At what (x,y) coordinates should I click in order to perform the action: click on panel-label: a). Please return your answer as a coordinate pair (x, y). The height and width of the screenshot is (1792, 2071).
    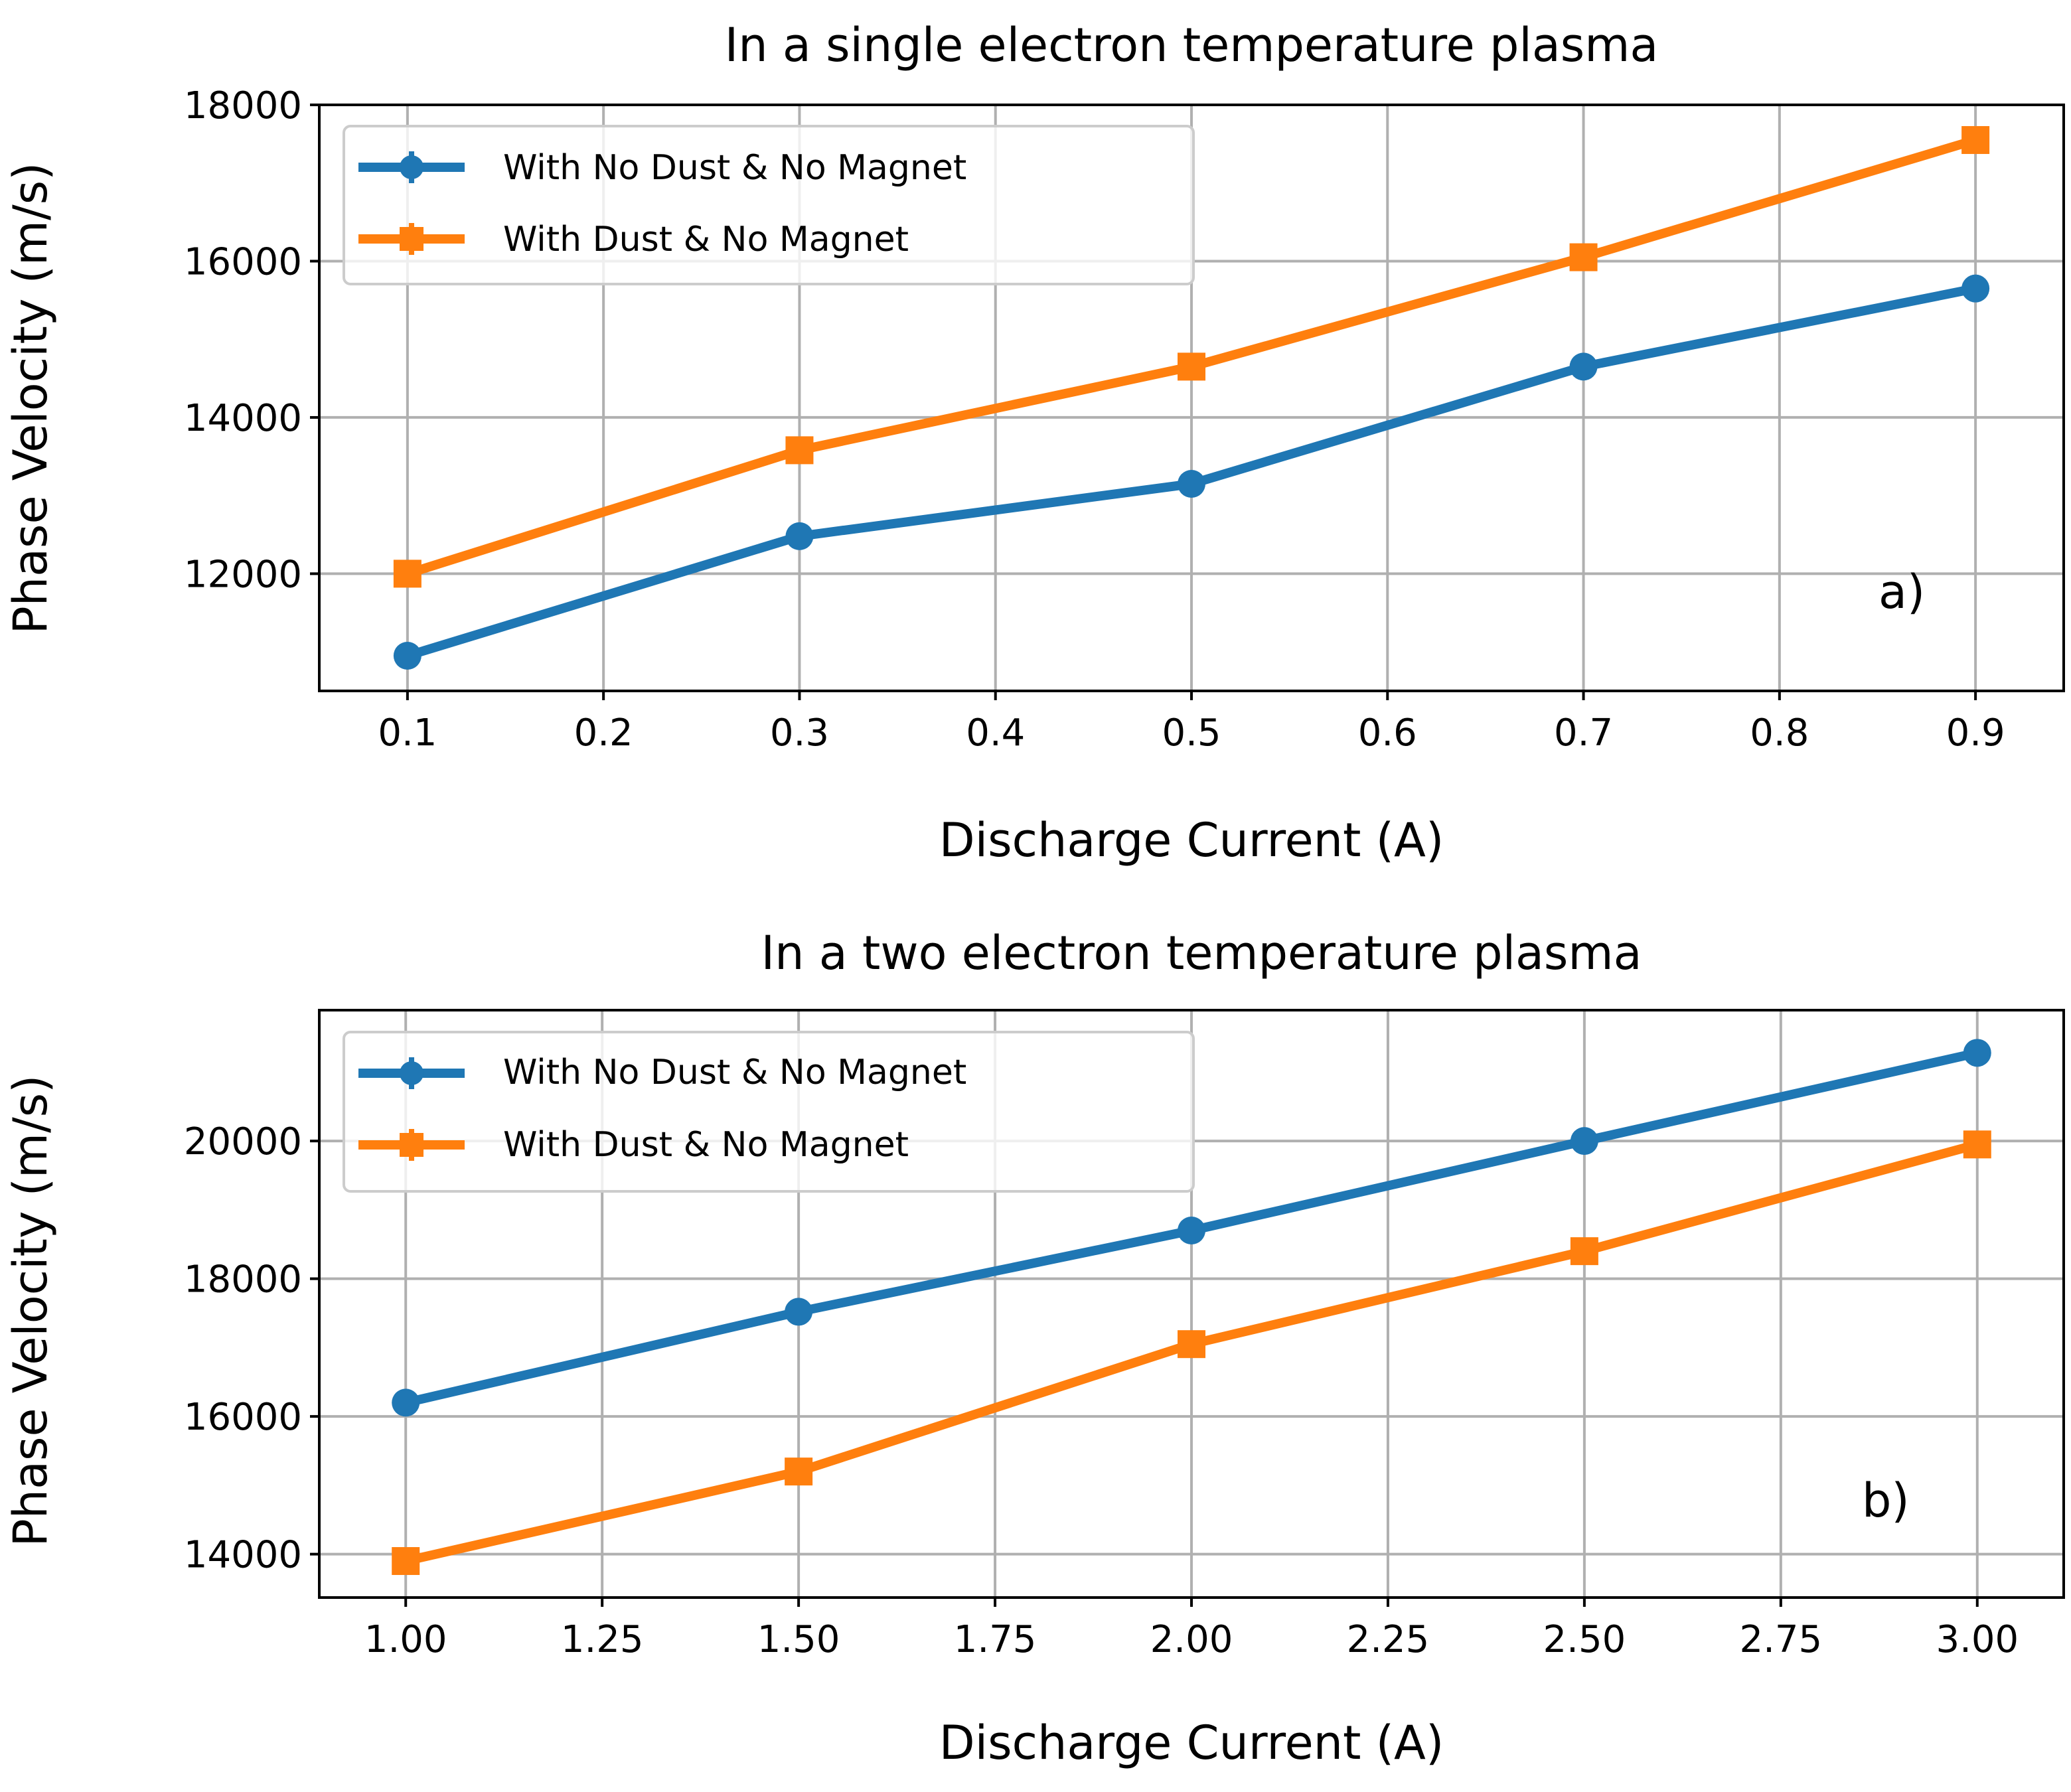
    Looking at the image, I should click on (1902, 592).